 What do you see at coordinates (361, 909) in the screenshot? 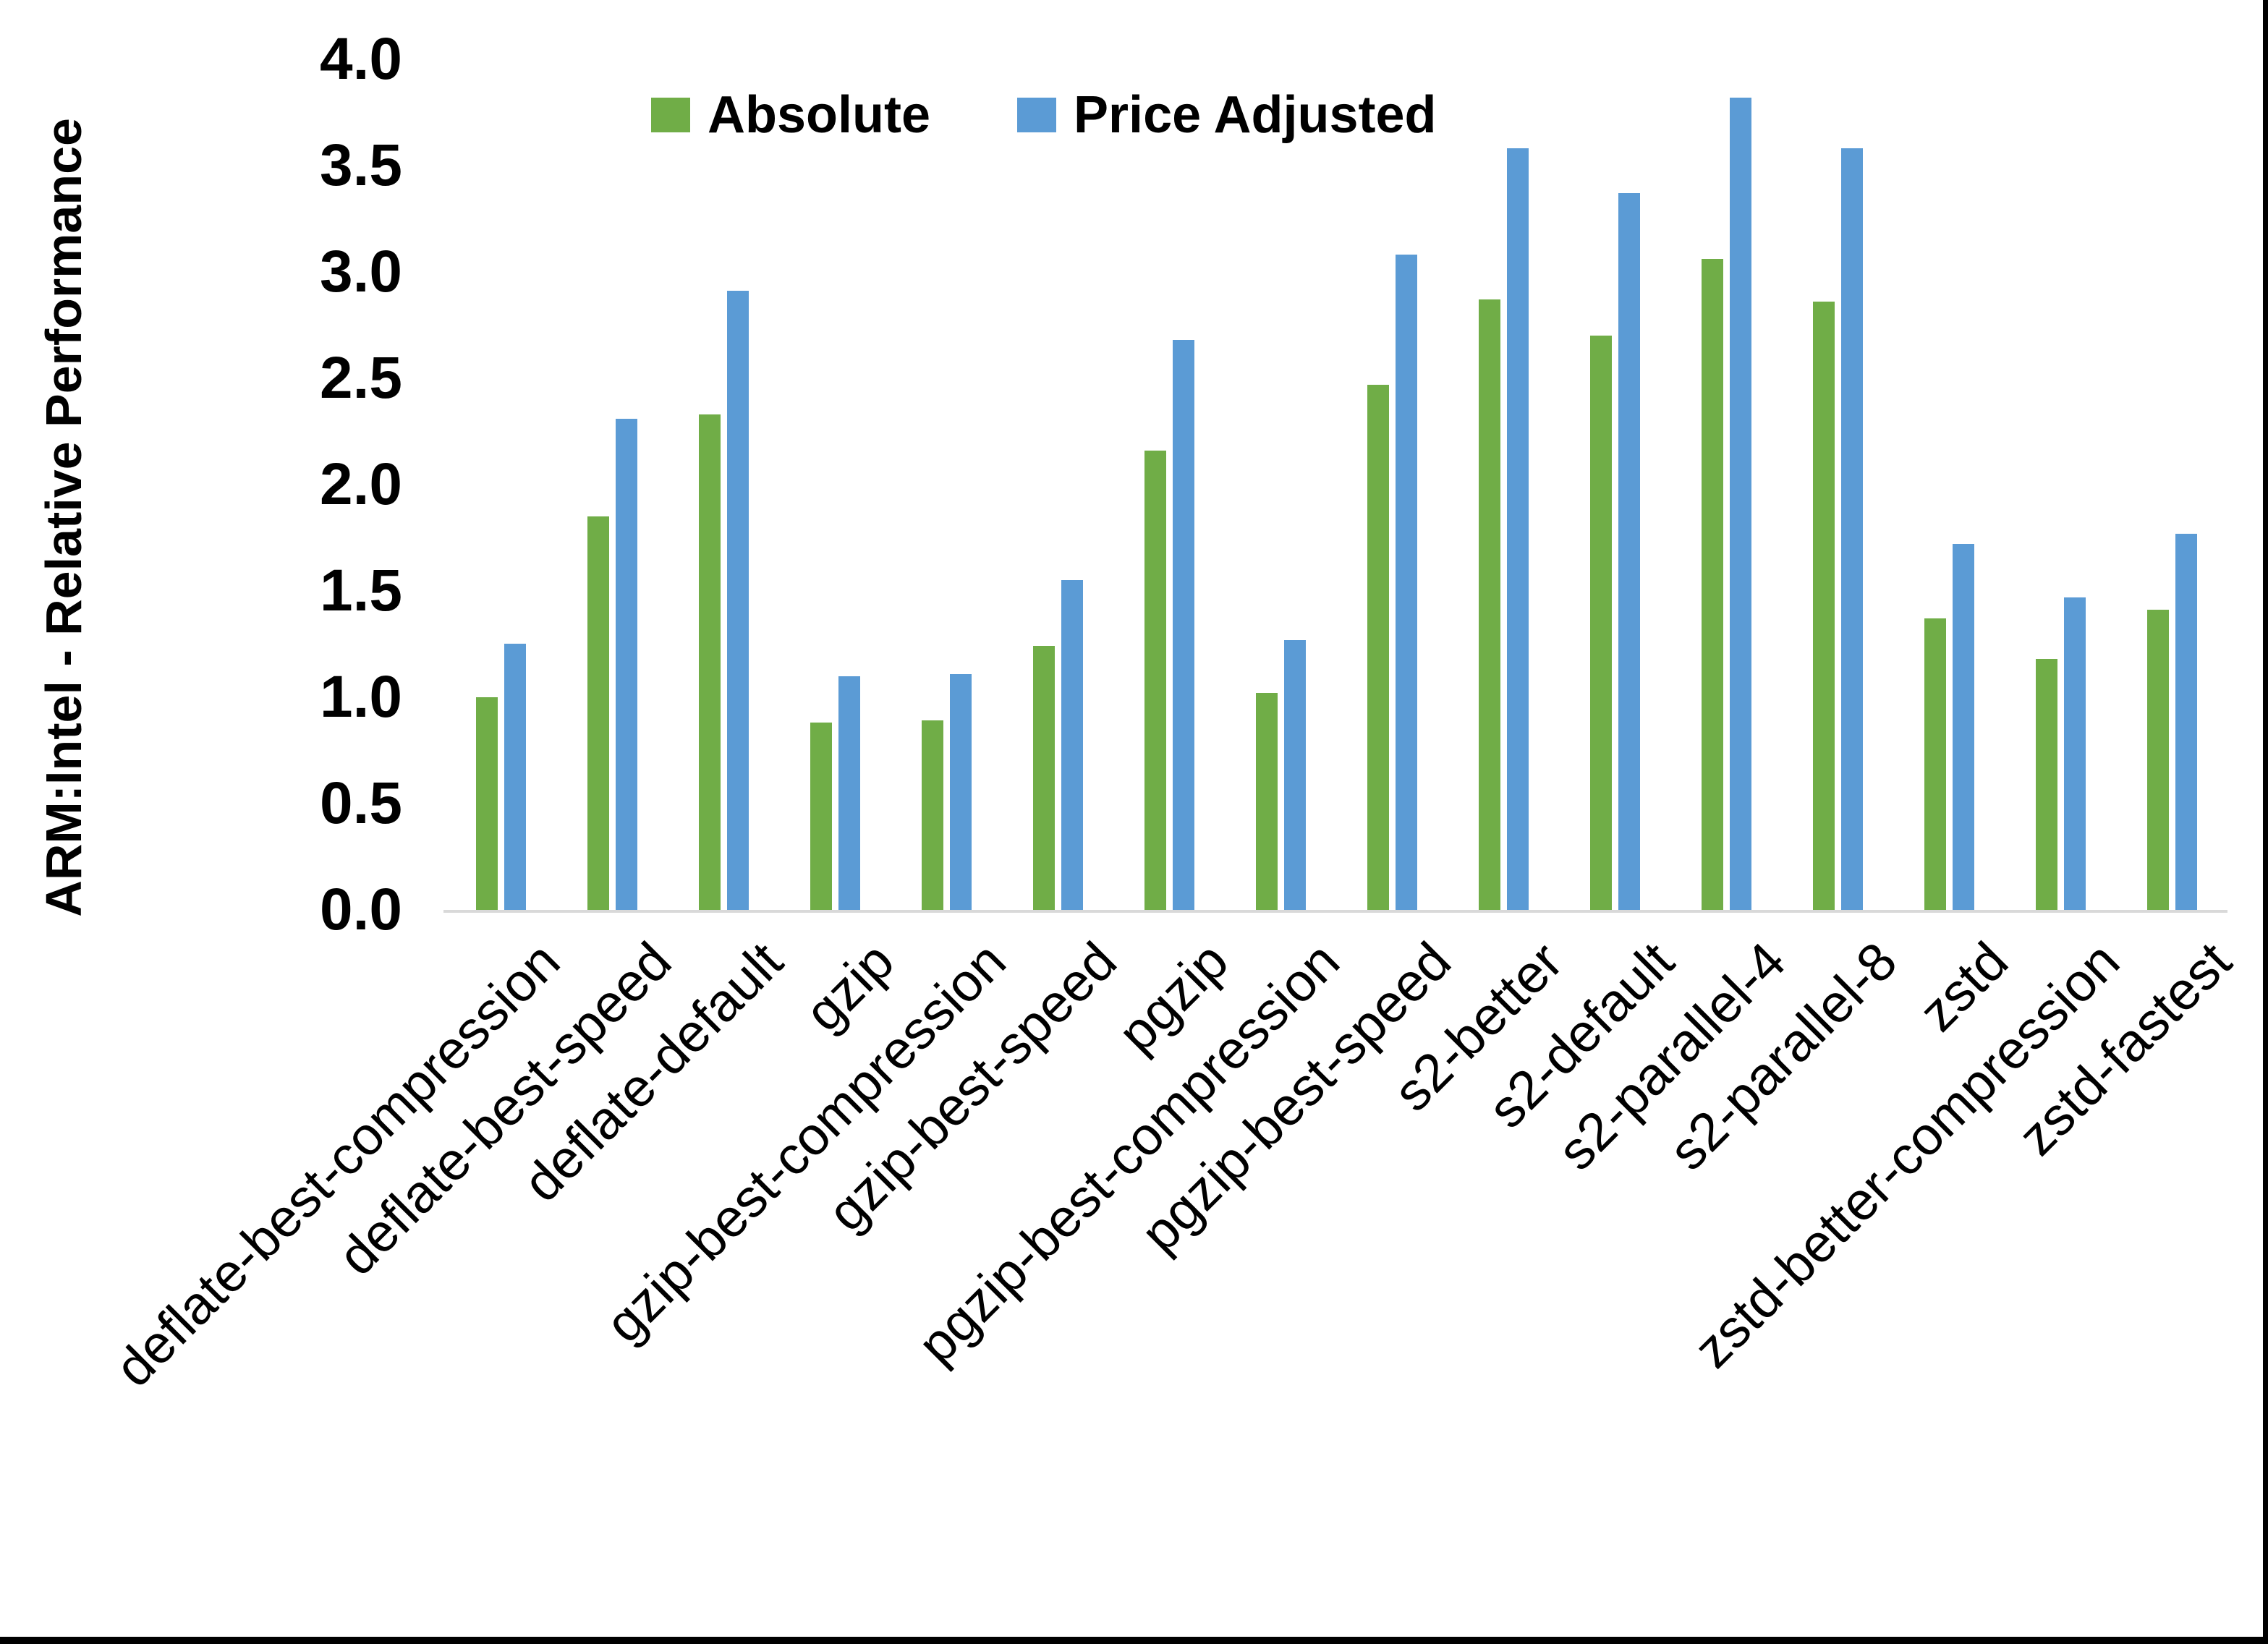
I see `y-tick-label: 0.0` at bounding box center [361, 909].